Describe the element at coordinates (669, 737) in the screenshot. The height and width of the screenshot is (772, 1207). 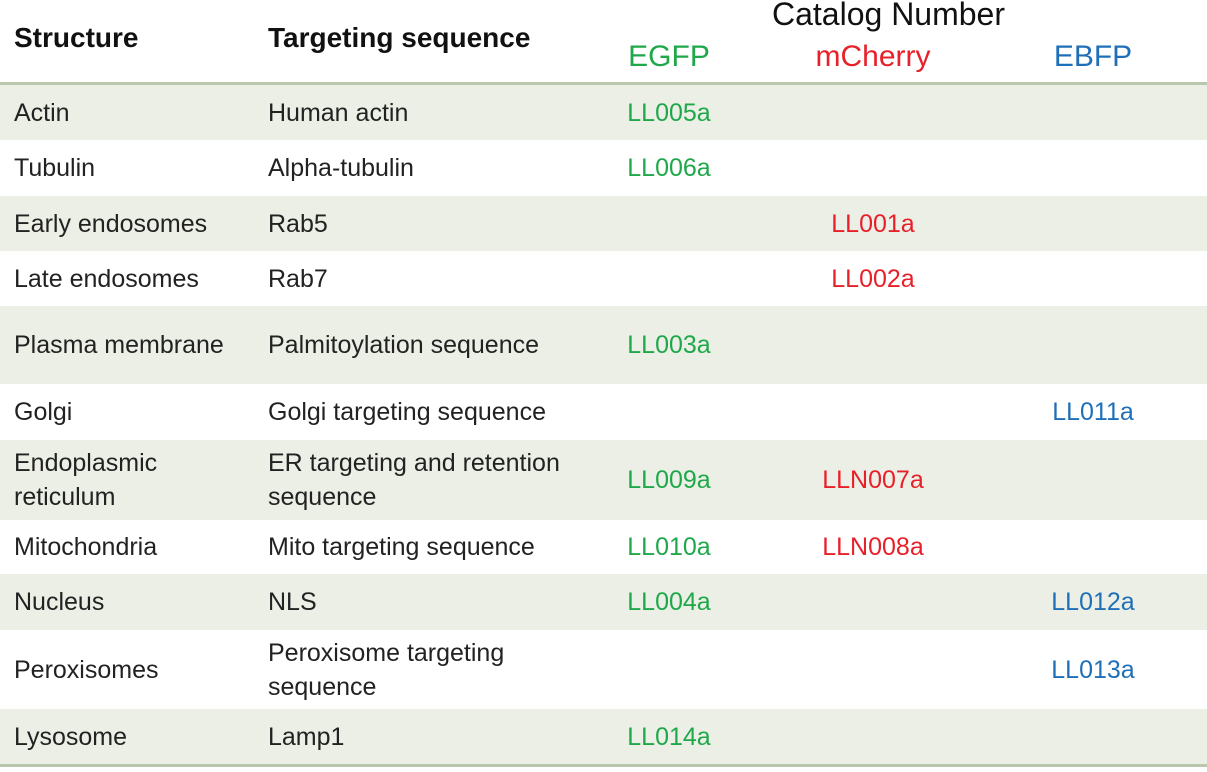
I see `cell-egfp-catalog: LL014a` at that location.